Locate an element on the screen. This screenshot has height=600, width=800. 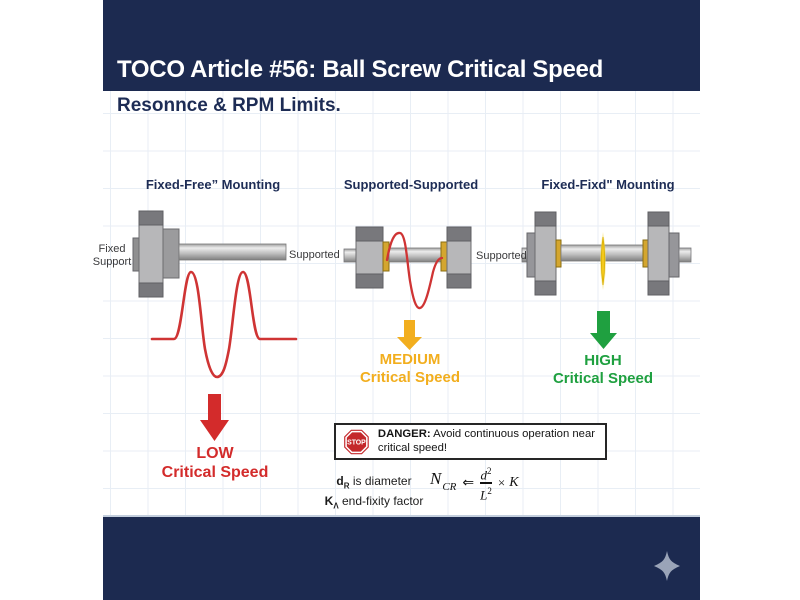
formula-relation-arrow: ⇐ is located at coordinates (468, 483).